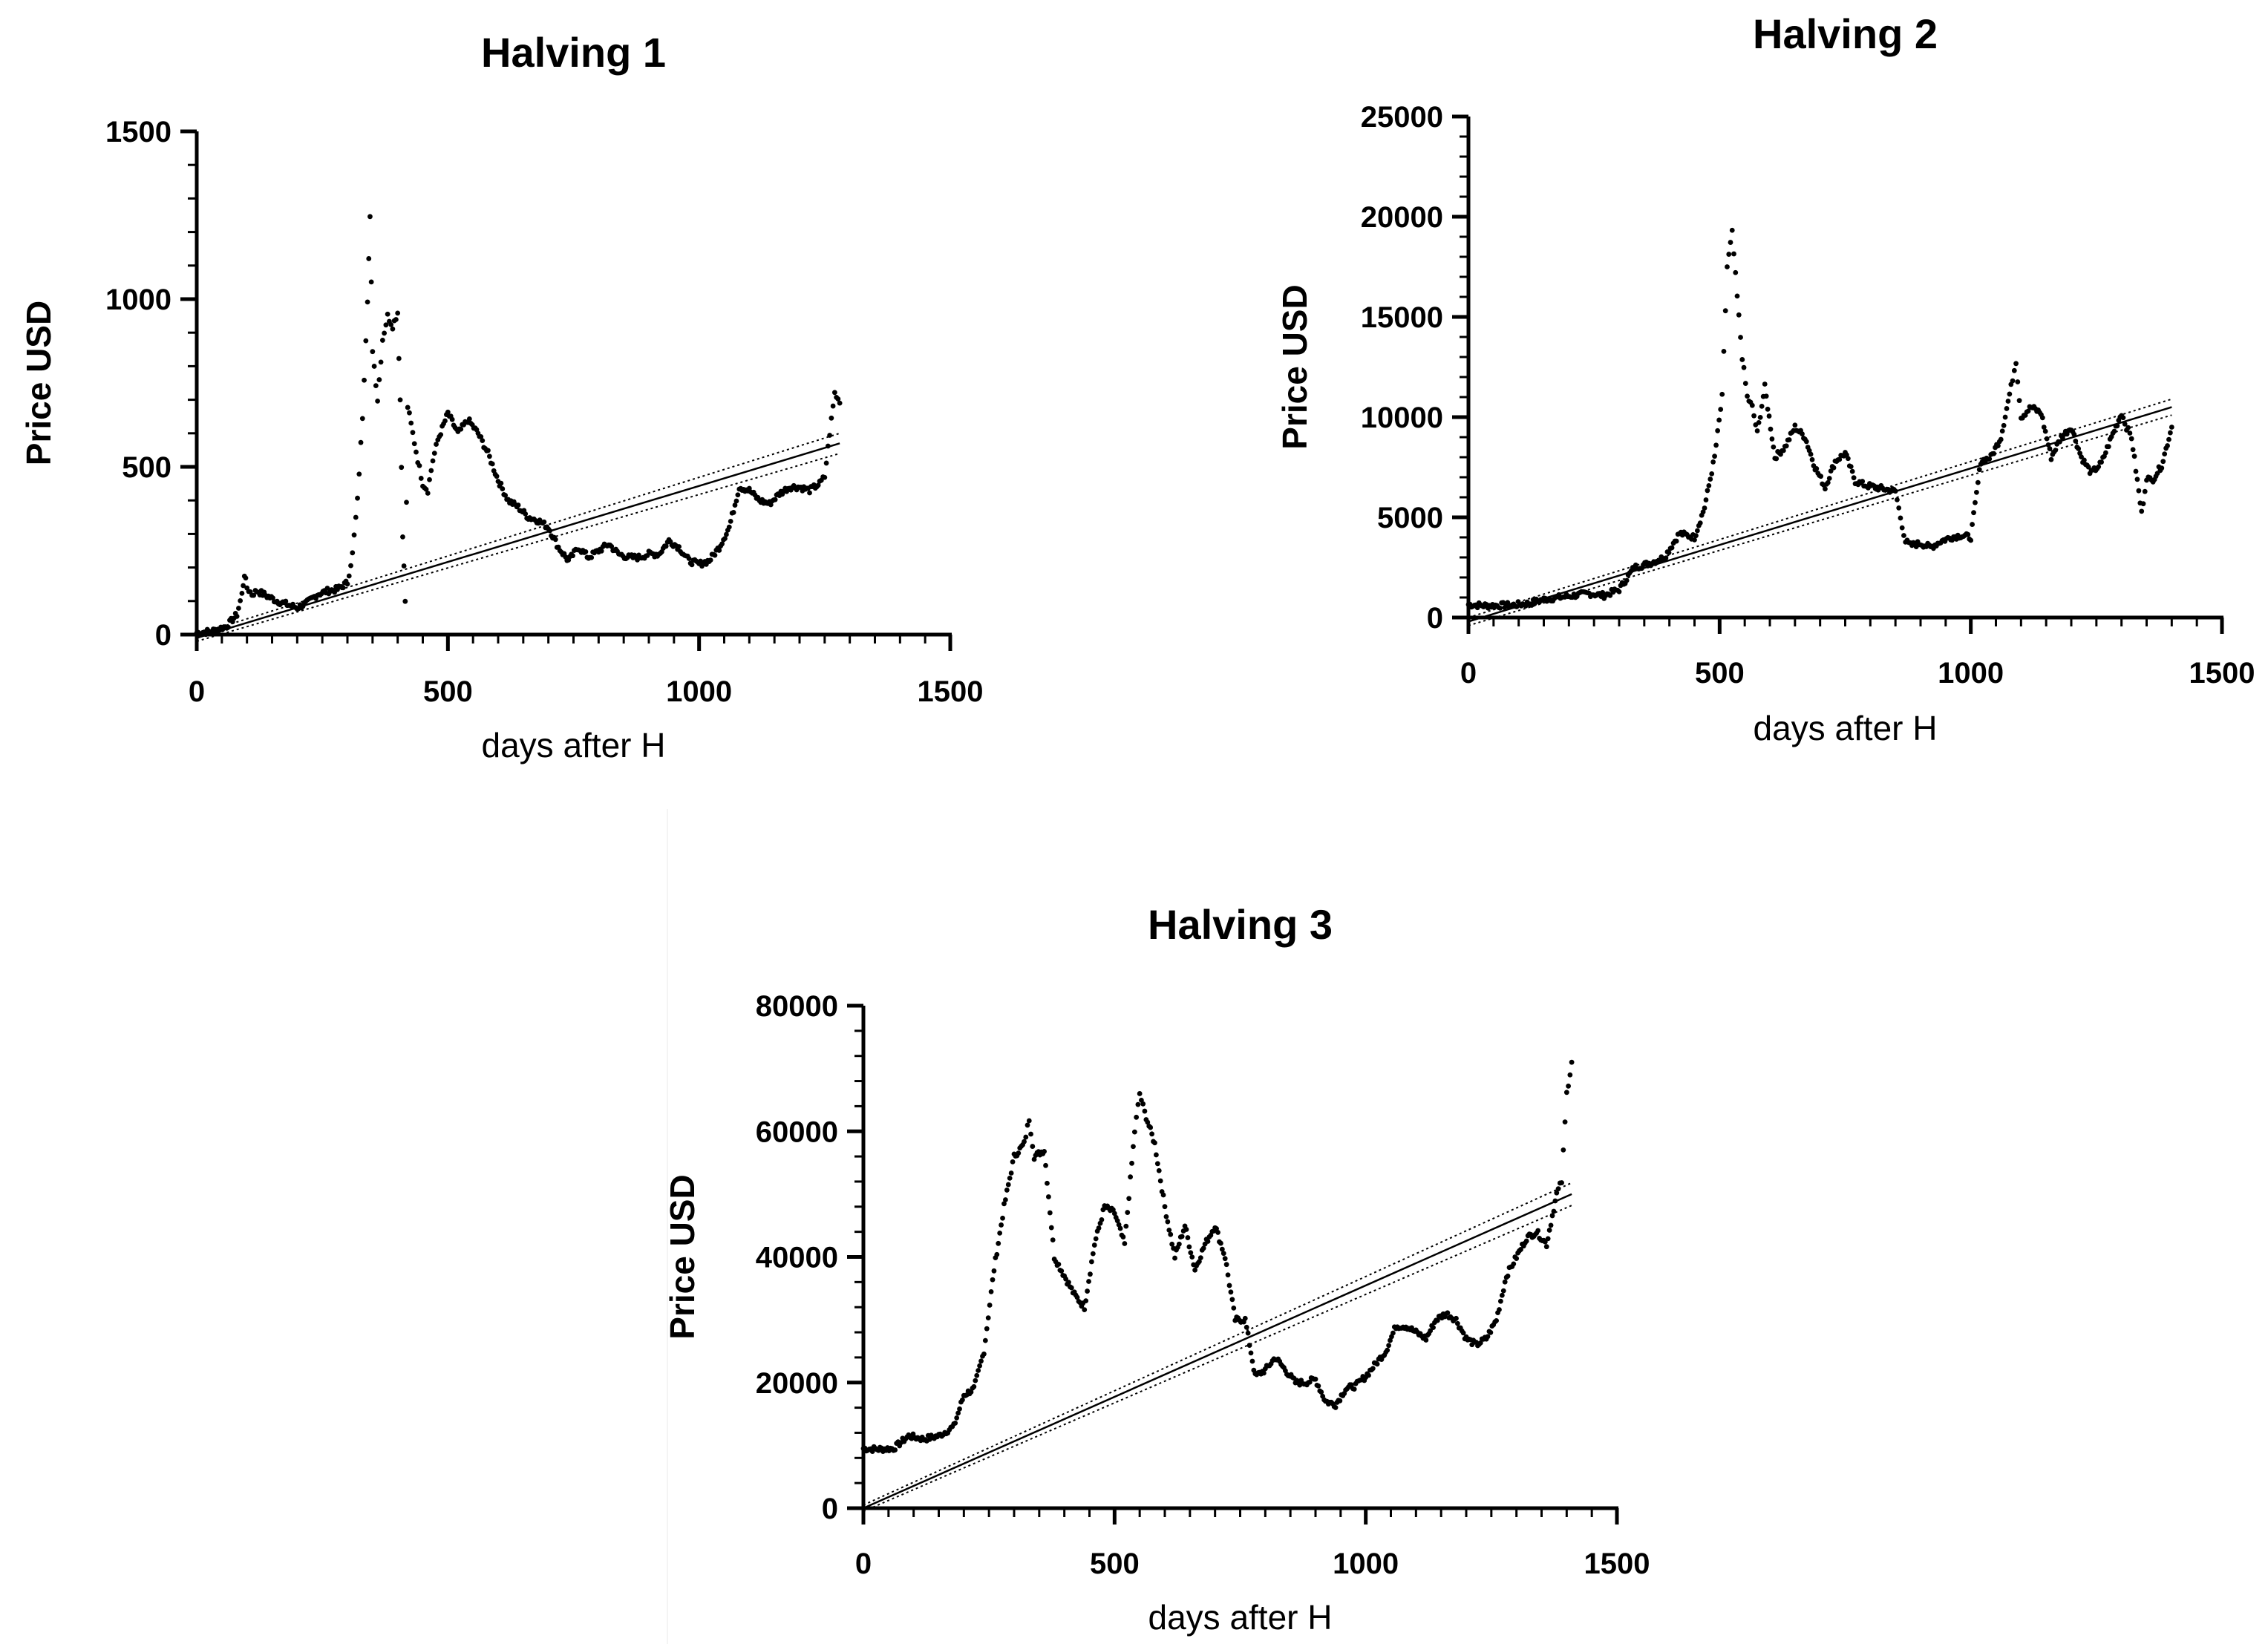 Image resolution: width=2268 pixels, height=1644 pixels. I want to click on y-tick-label: 25000, so click(1402, 118).